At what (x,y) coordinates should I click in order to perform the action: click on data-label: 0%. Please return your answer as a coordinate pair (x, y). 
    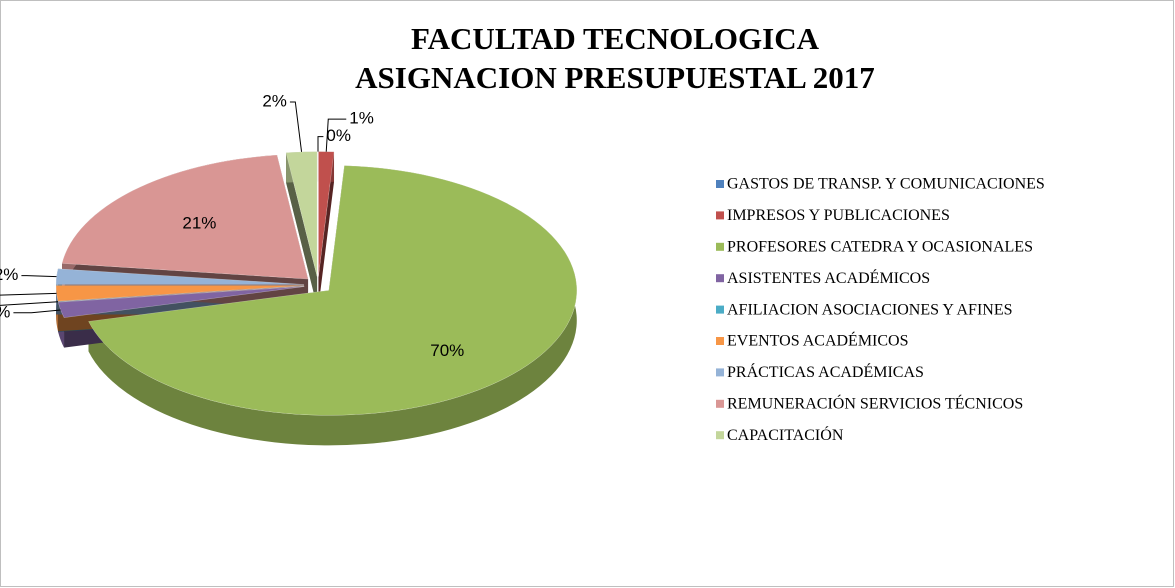
    Looking at the image, I should click on (338, 135).